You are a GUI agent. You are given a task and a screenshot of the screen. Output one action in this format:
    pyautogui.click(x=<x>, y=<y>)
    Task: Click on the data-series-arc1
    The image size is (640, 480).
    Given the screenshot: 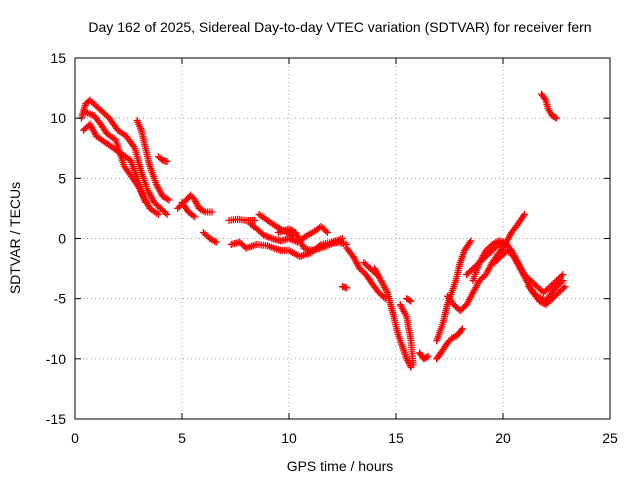 What is the action you would take?
    pyautogui.click(x=124, y=157)
    